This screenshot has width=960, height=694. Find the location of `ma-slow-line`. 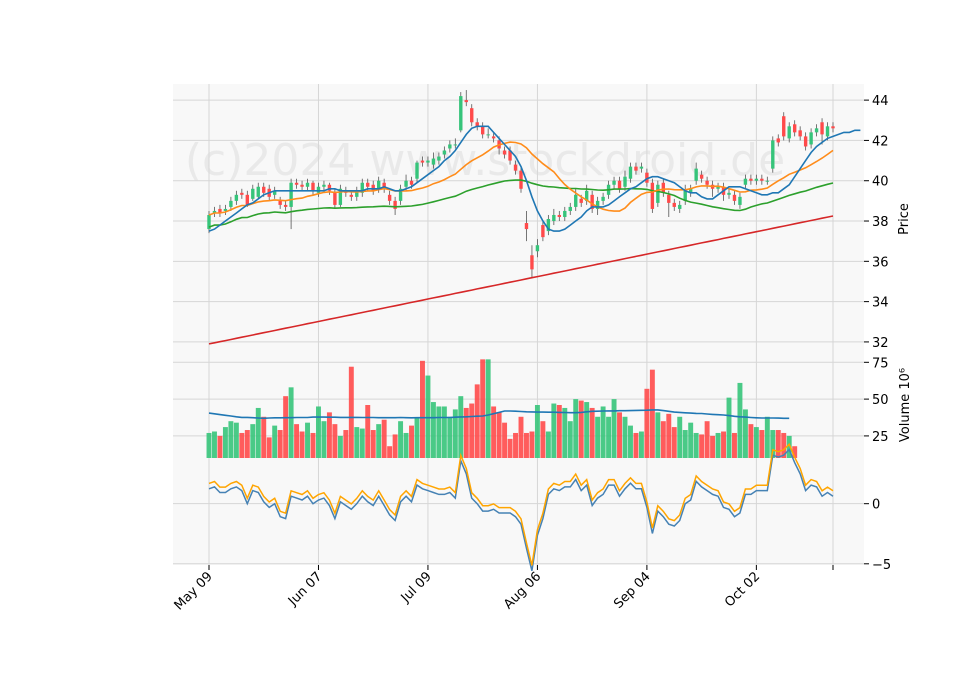

ma-slow-line is located at coordinates (521, 203).